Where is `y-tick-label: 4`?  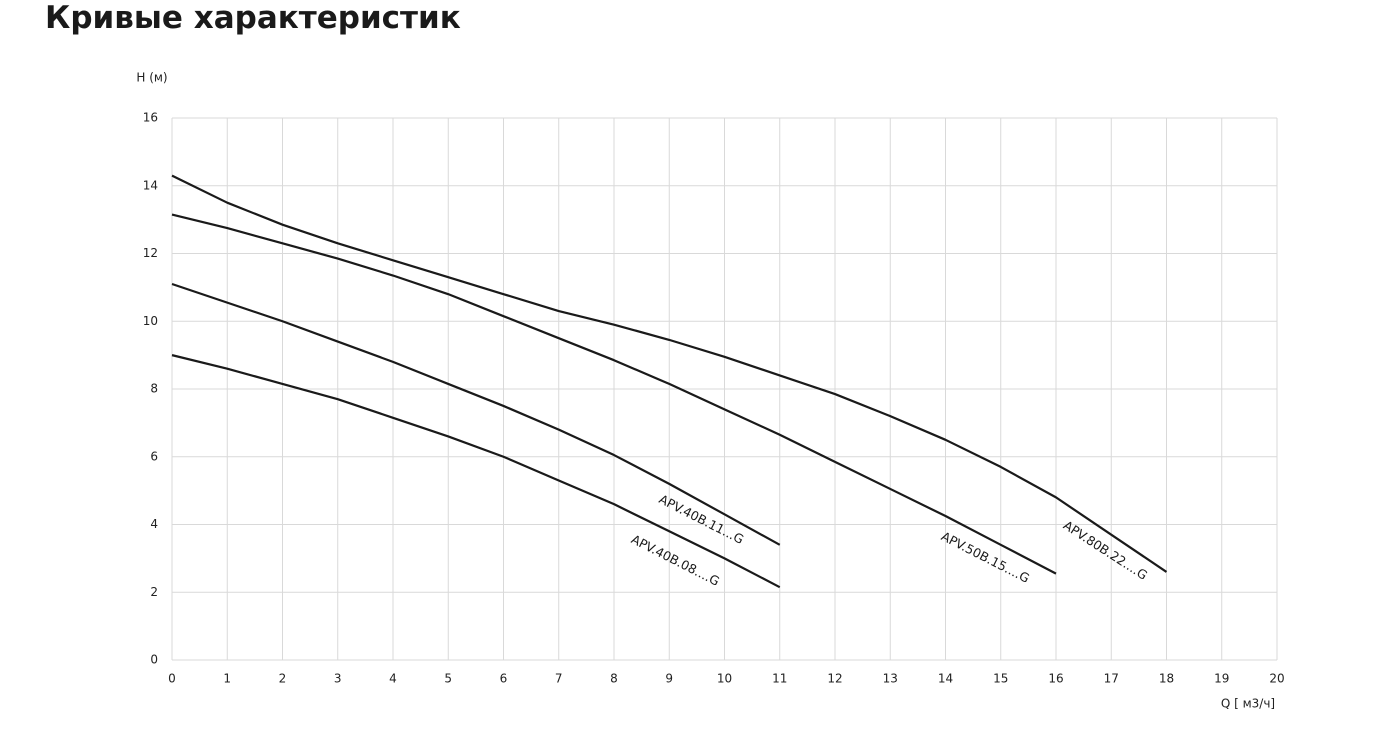
y-tick-label: 4 is located at coordinates (154, 524).